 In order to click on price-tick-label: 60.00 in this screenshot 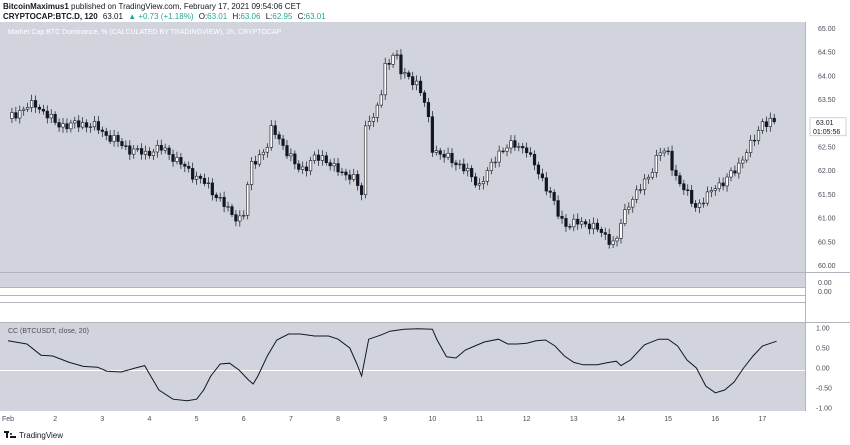, I will do `click(827, 266)`.